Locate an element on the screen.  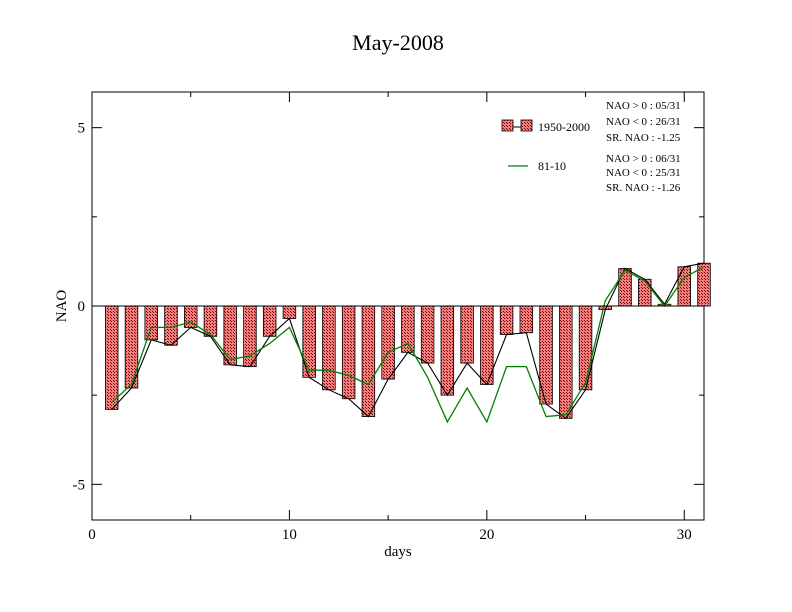
chart-title: May-2008 is located at coordinates (398, 42).